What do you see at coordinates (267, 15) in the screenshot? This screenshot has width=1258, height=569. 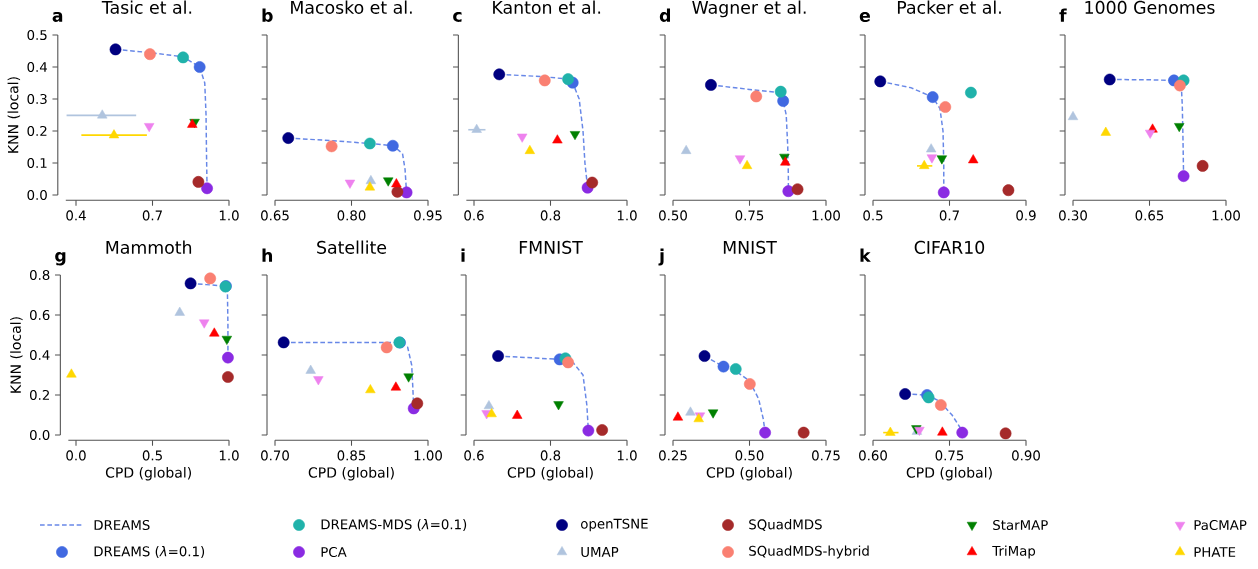 I see `text: b` at bounding box center [267, 15].